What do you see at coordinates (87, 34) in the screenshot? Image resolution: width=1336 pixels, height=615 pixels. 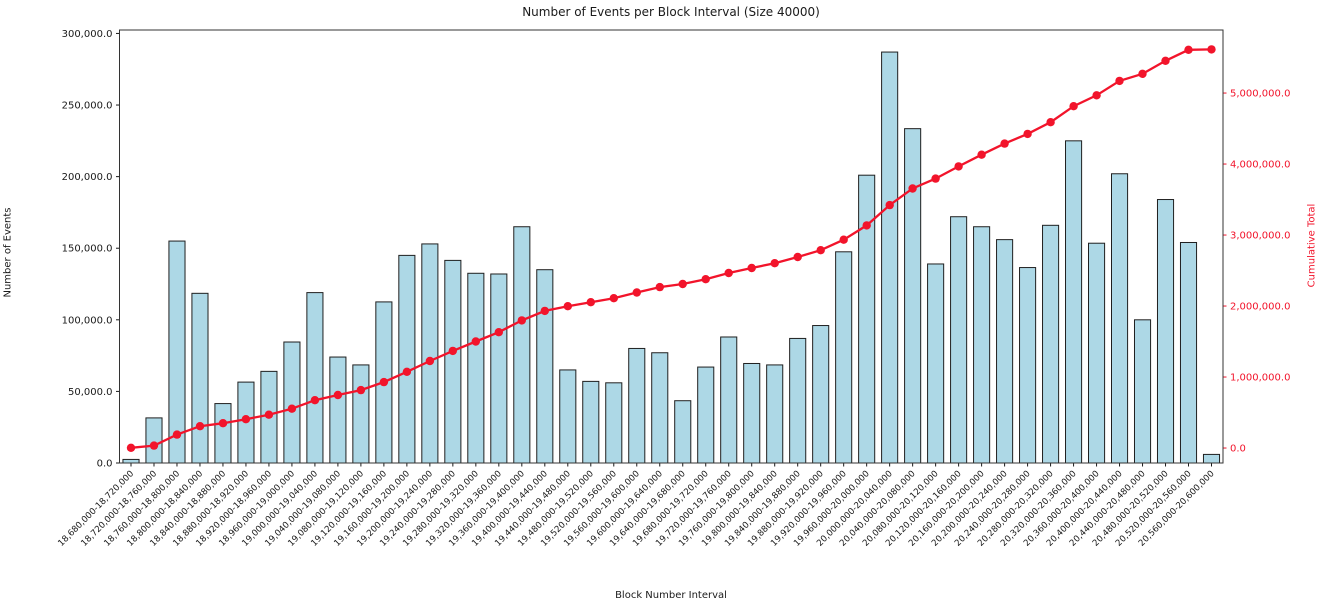 I see `y-tick-label-left: 300,000.0` at bounding box center [87, 34].